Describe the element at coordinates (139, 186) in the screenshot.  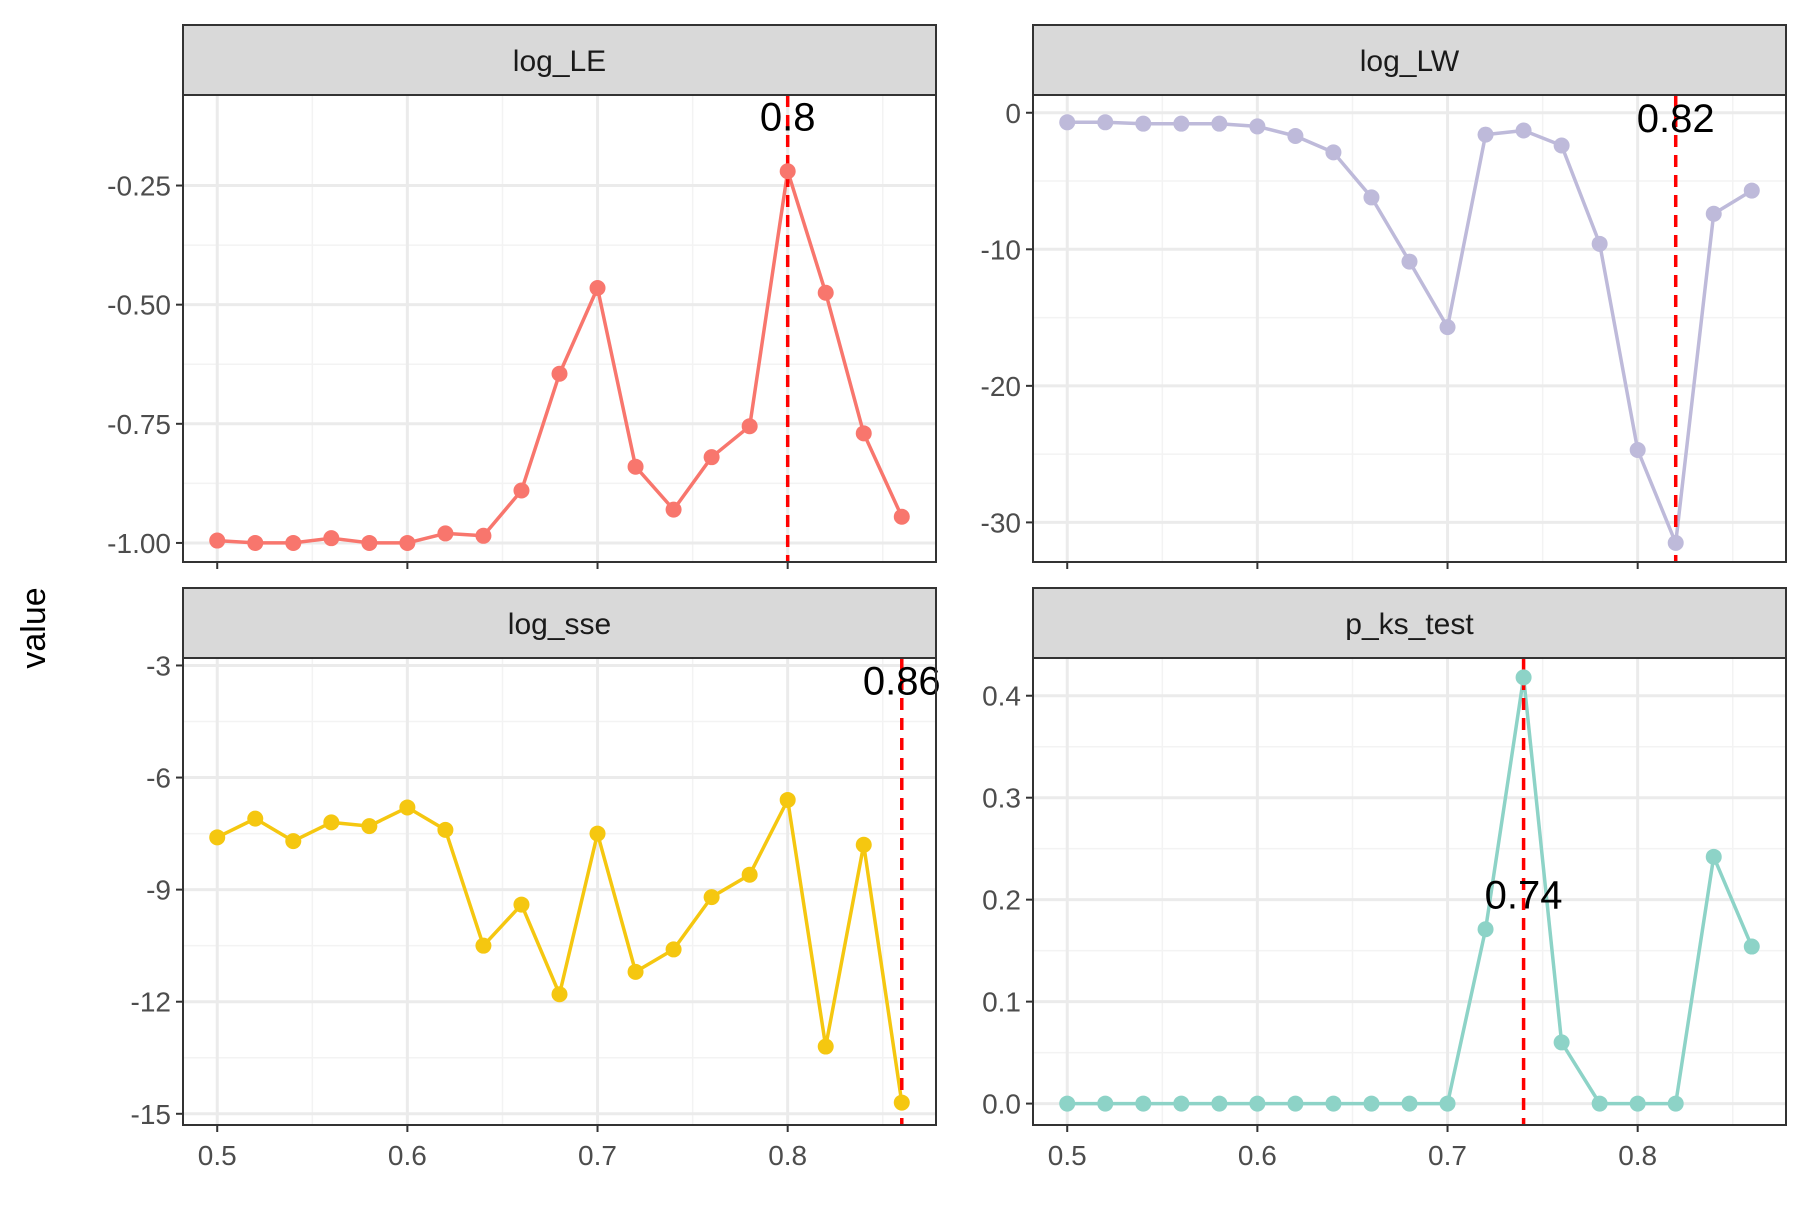
I see `y-tick-label: -0.25` at that location.